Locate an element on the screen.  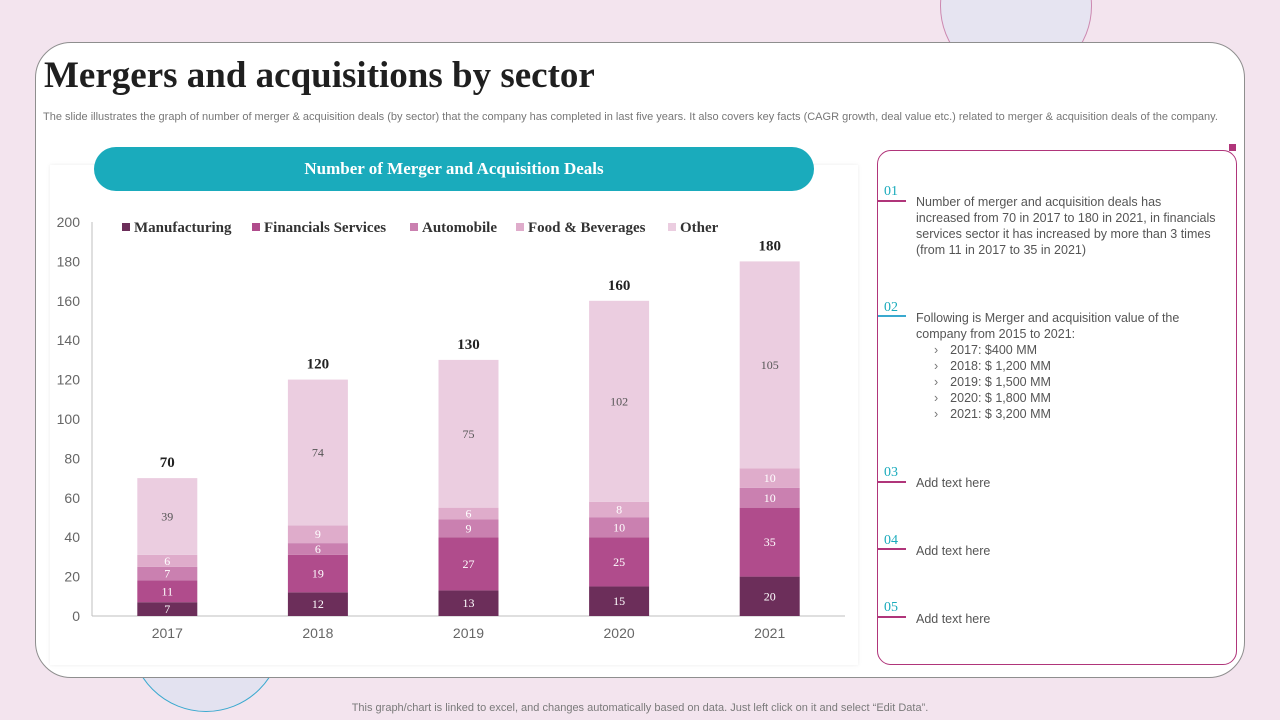
data-label: 74 is located at coordinates (318, 452).